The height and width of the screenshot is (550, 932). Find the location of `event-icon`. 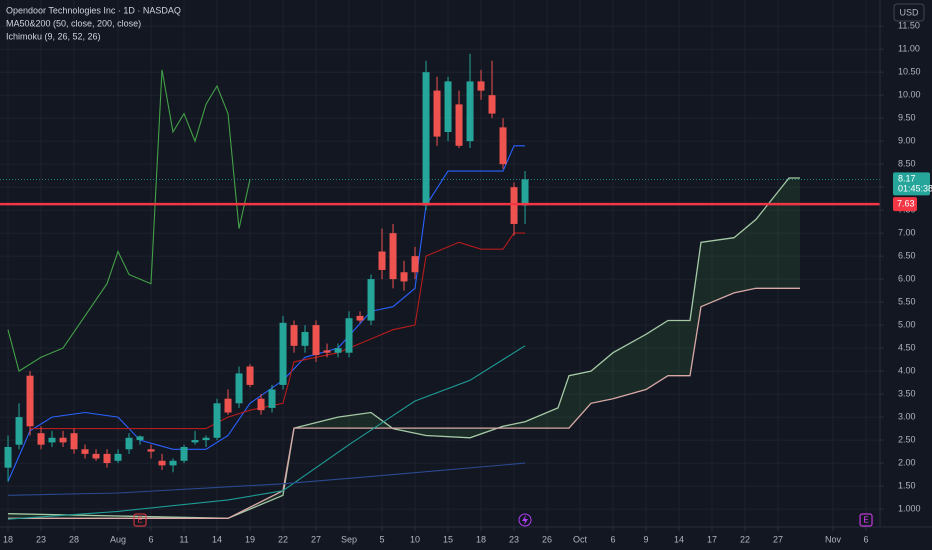

event-icon is located at coordinates (525, 520).